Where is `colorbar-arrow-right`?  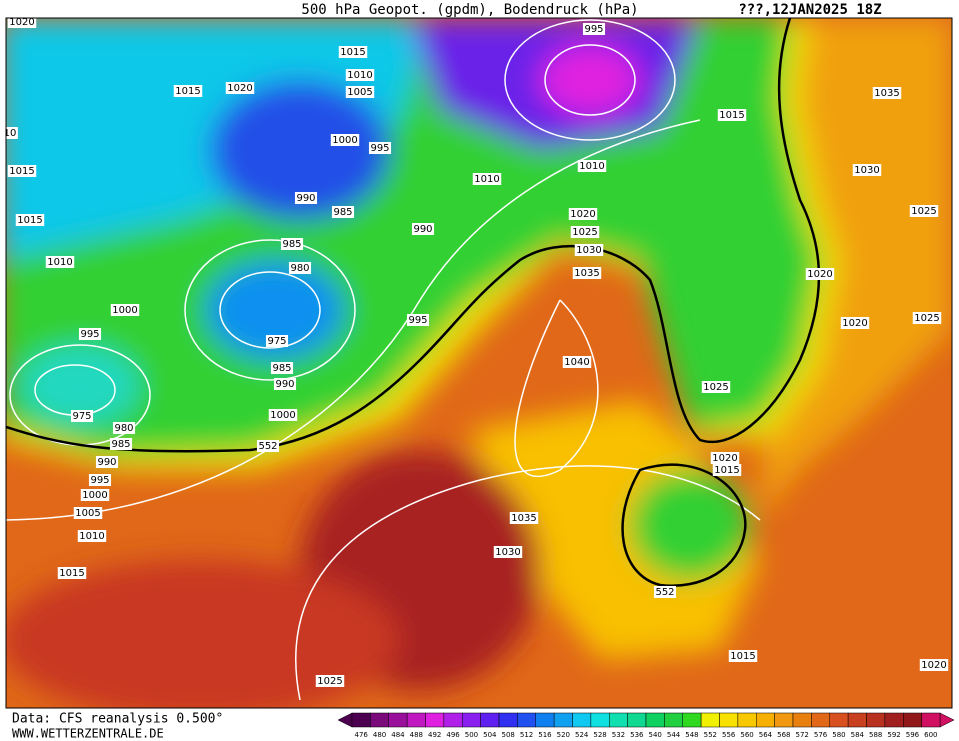 colorbar-arrow-right is located at coordinates (947, 720).